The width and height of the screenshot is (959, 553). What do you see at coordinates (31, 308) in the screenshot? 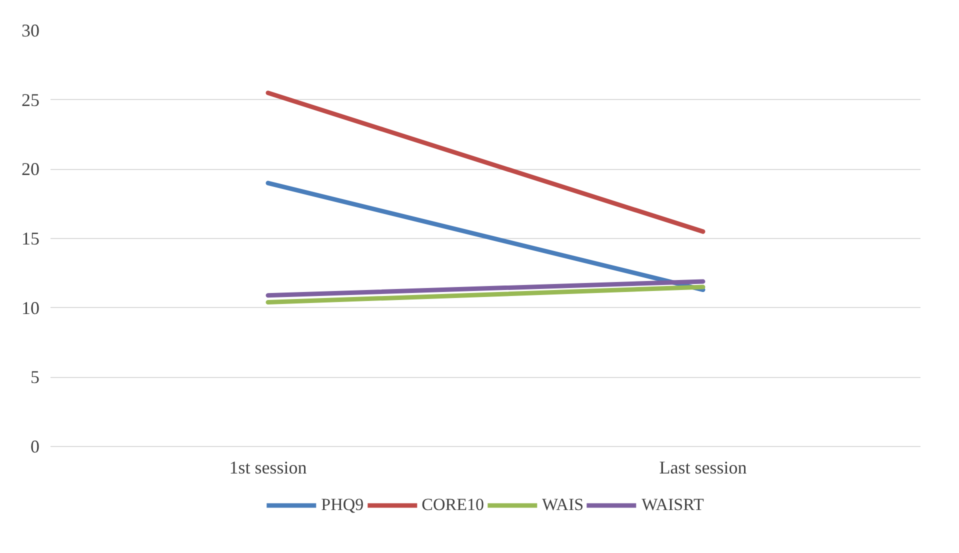
I see `y-tick-label: 10` at bounding box center [31, 308].